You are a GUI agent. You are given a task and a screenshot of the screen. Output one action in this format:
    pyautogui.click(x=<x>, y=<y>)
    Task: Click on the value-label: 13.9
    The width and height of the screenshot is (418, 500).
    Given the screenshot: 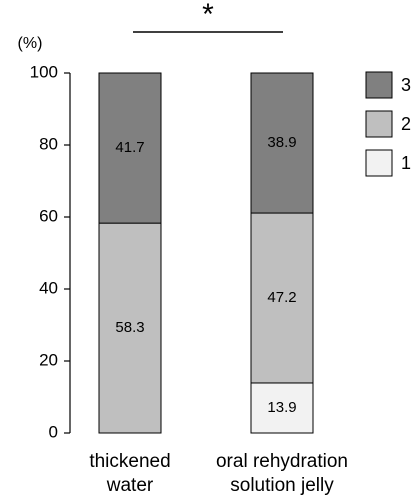 What is the action you would take?
    pyautogui.click(x=281, y=407)
    